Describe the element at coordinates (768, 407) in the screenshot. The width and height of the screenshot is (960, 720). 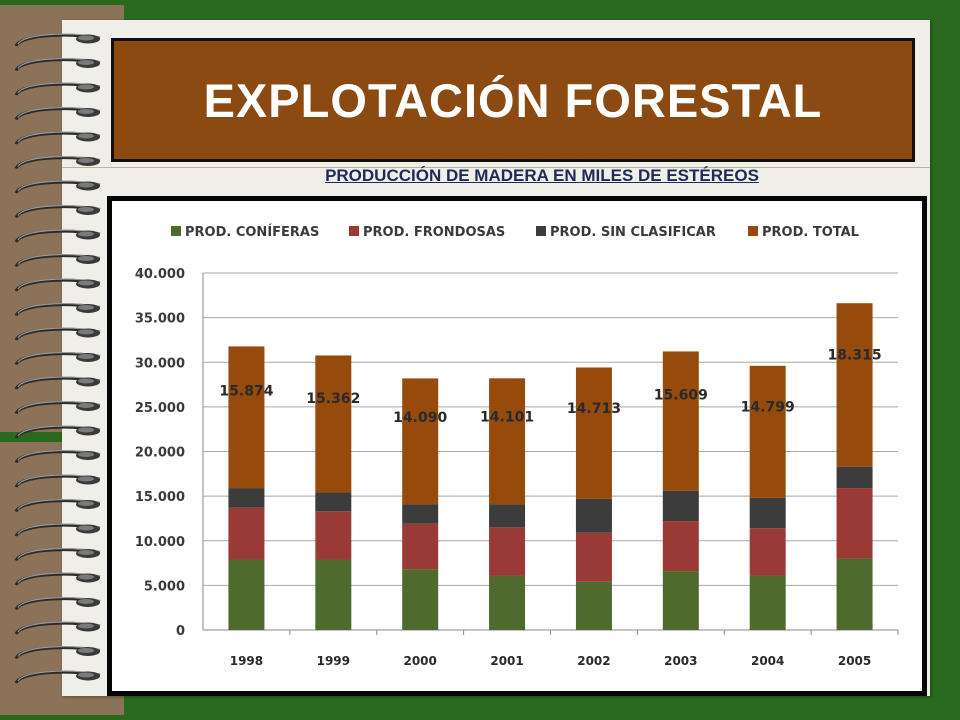
I see `data-label: 14.799` at that location.